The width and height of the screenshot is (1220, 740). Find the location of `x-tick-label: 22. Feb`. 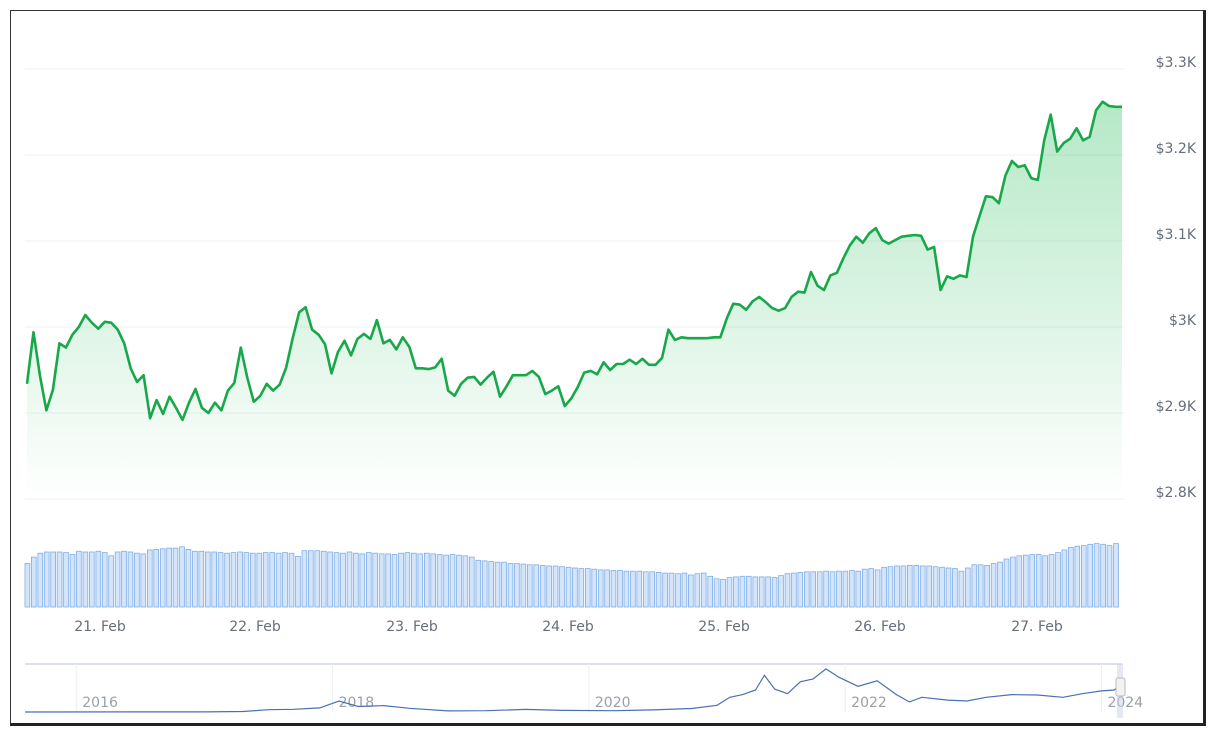

x-tick-label: 22. Feb is located at coordinates (255, 627).